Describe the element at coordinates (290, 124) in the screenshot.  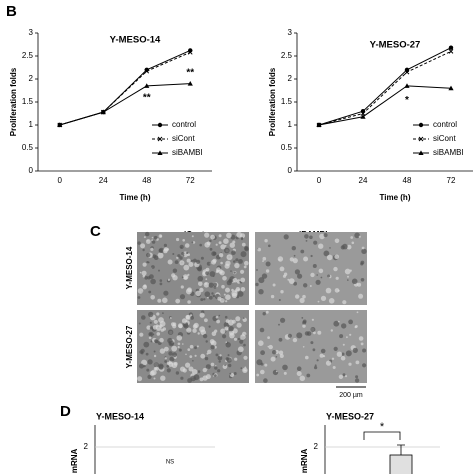
I see `y-tick-label: 1` at that location.